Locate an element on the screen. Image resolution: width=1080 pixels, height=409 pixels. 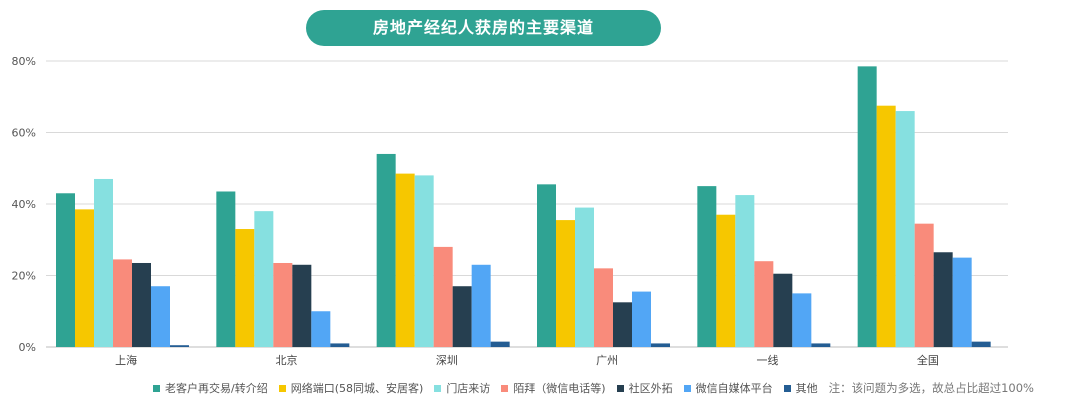
legend-label: 陌拜（微信电话等) is located at coordinates (559, 388).